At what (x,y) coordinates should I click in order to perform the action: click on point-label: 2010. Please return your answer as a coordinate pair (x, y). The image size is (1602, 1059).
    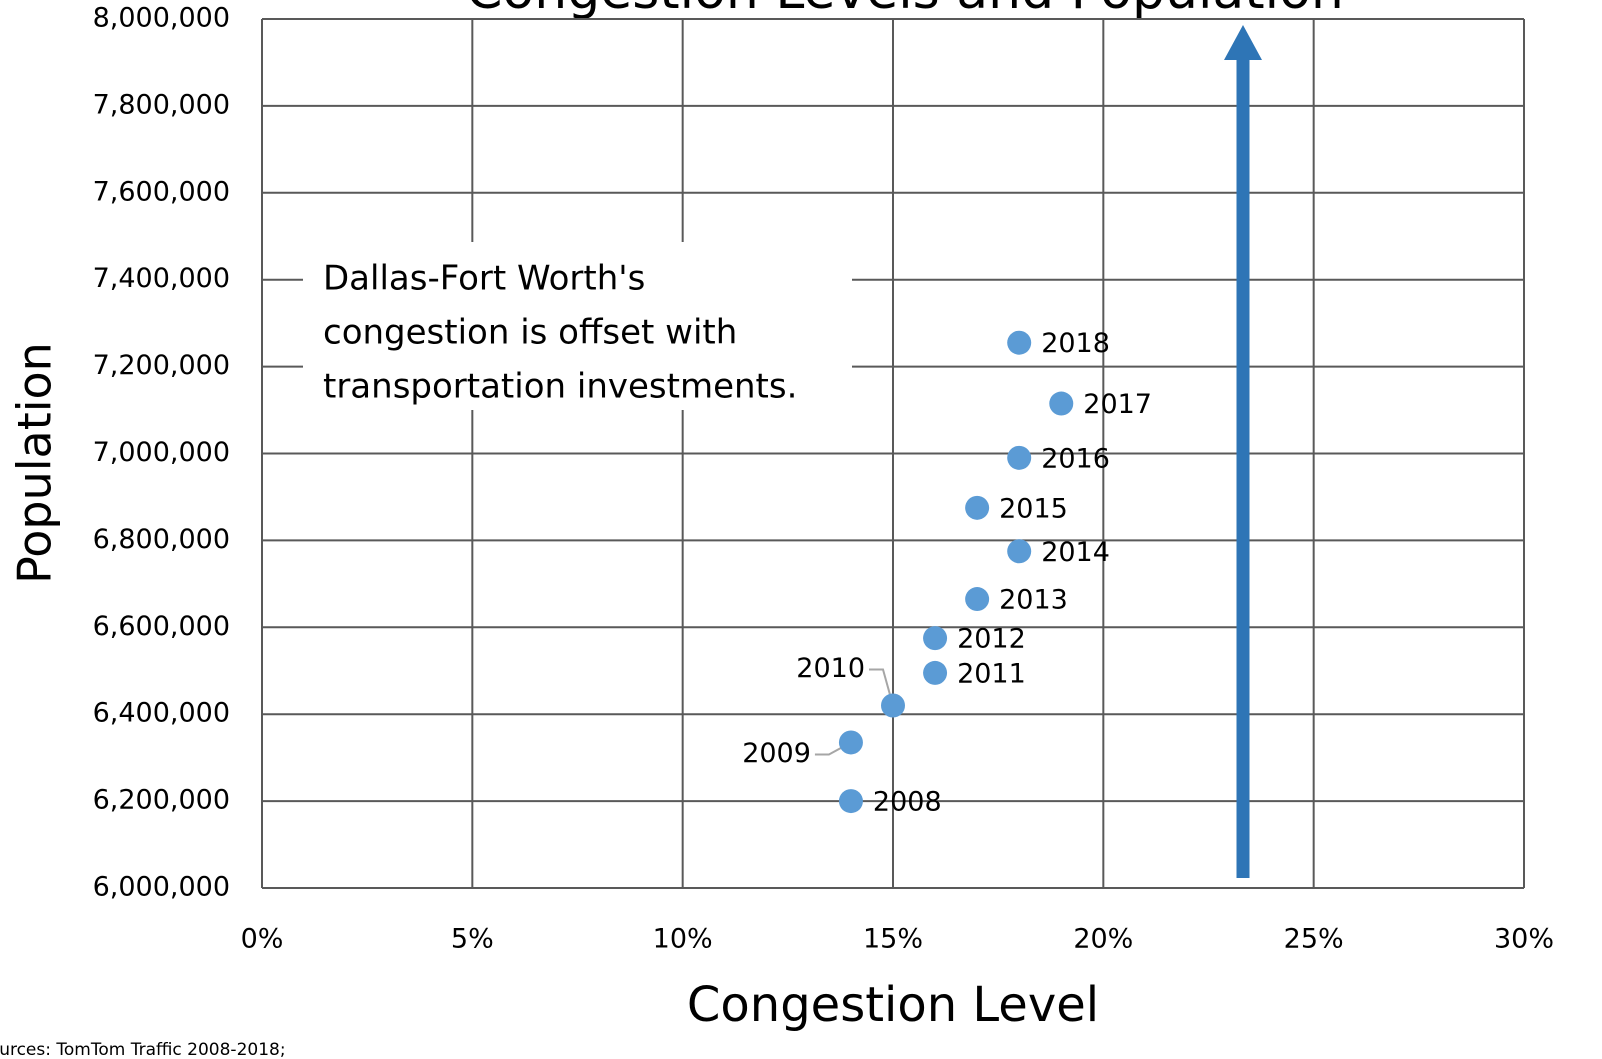
    Looking at the image, I should click on (830, 668).